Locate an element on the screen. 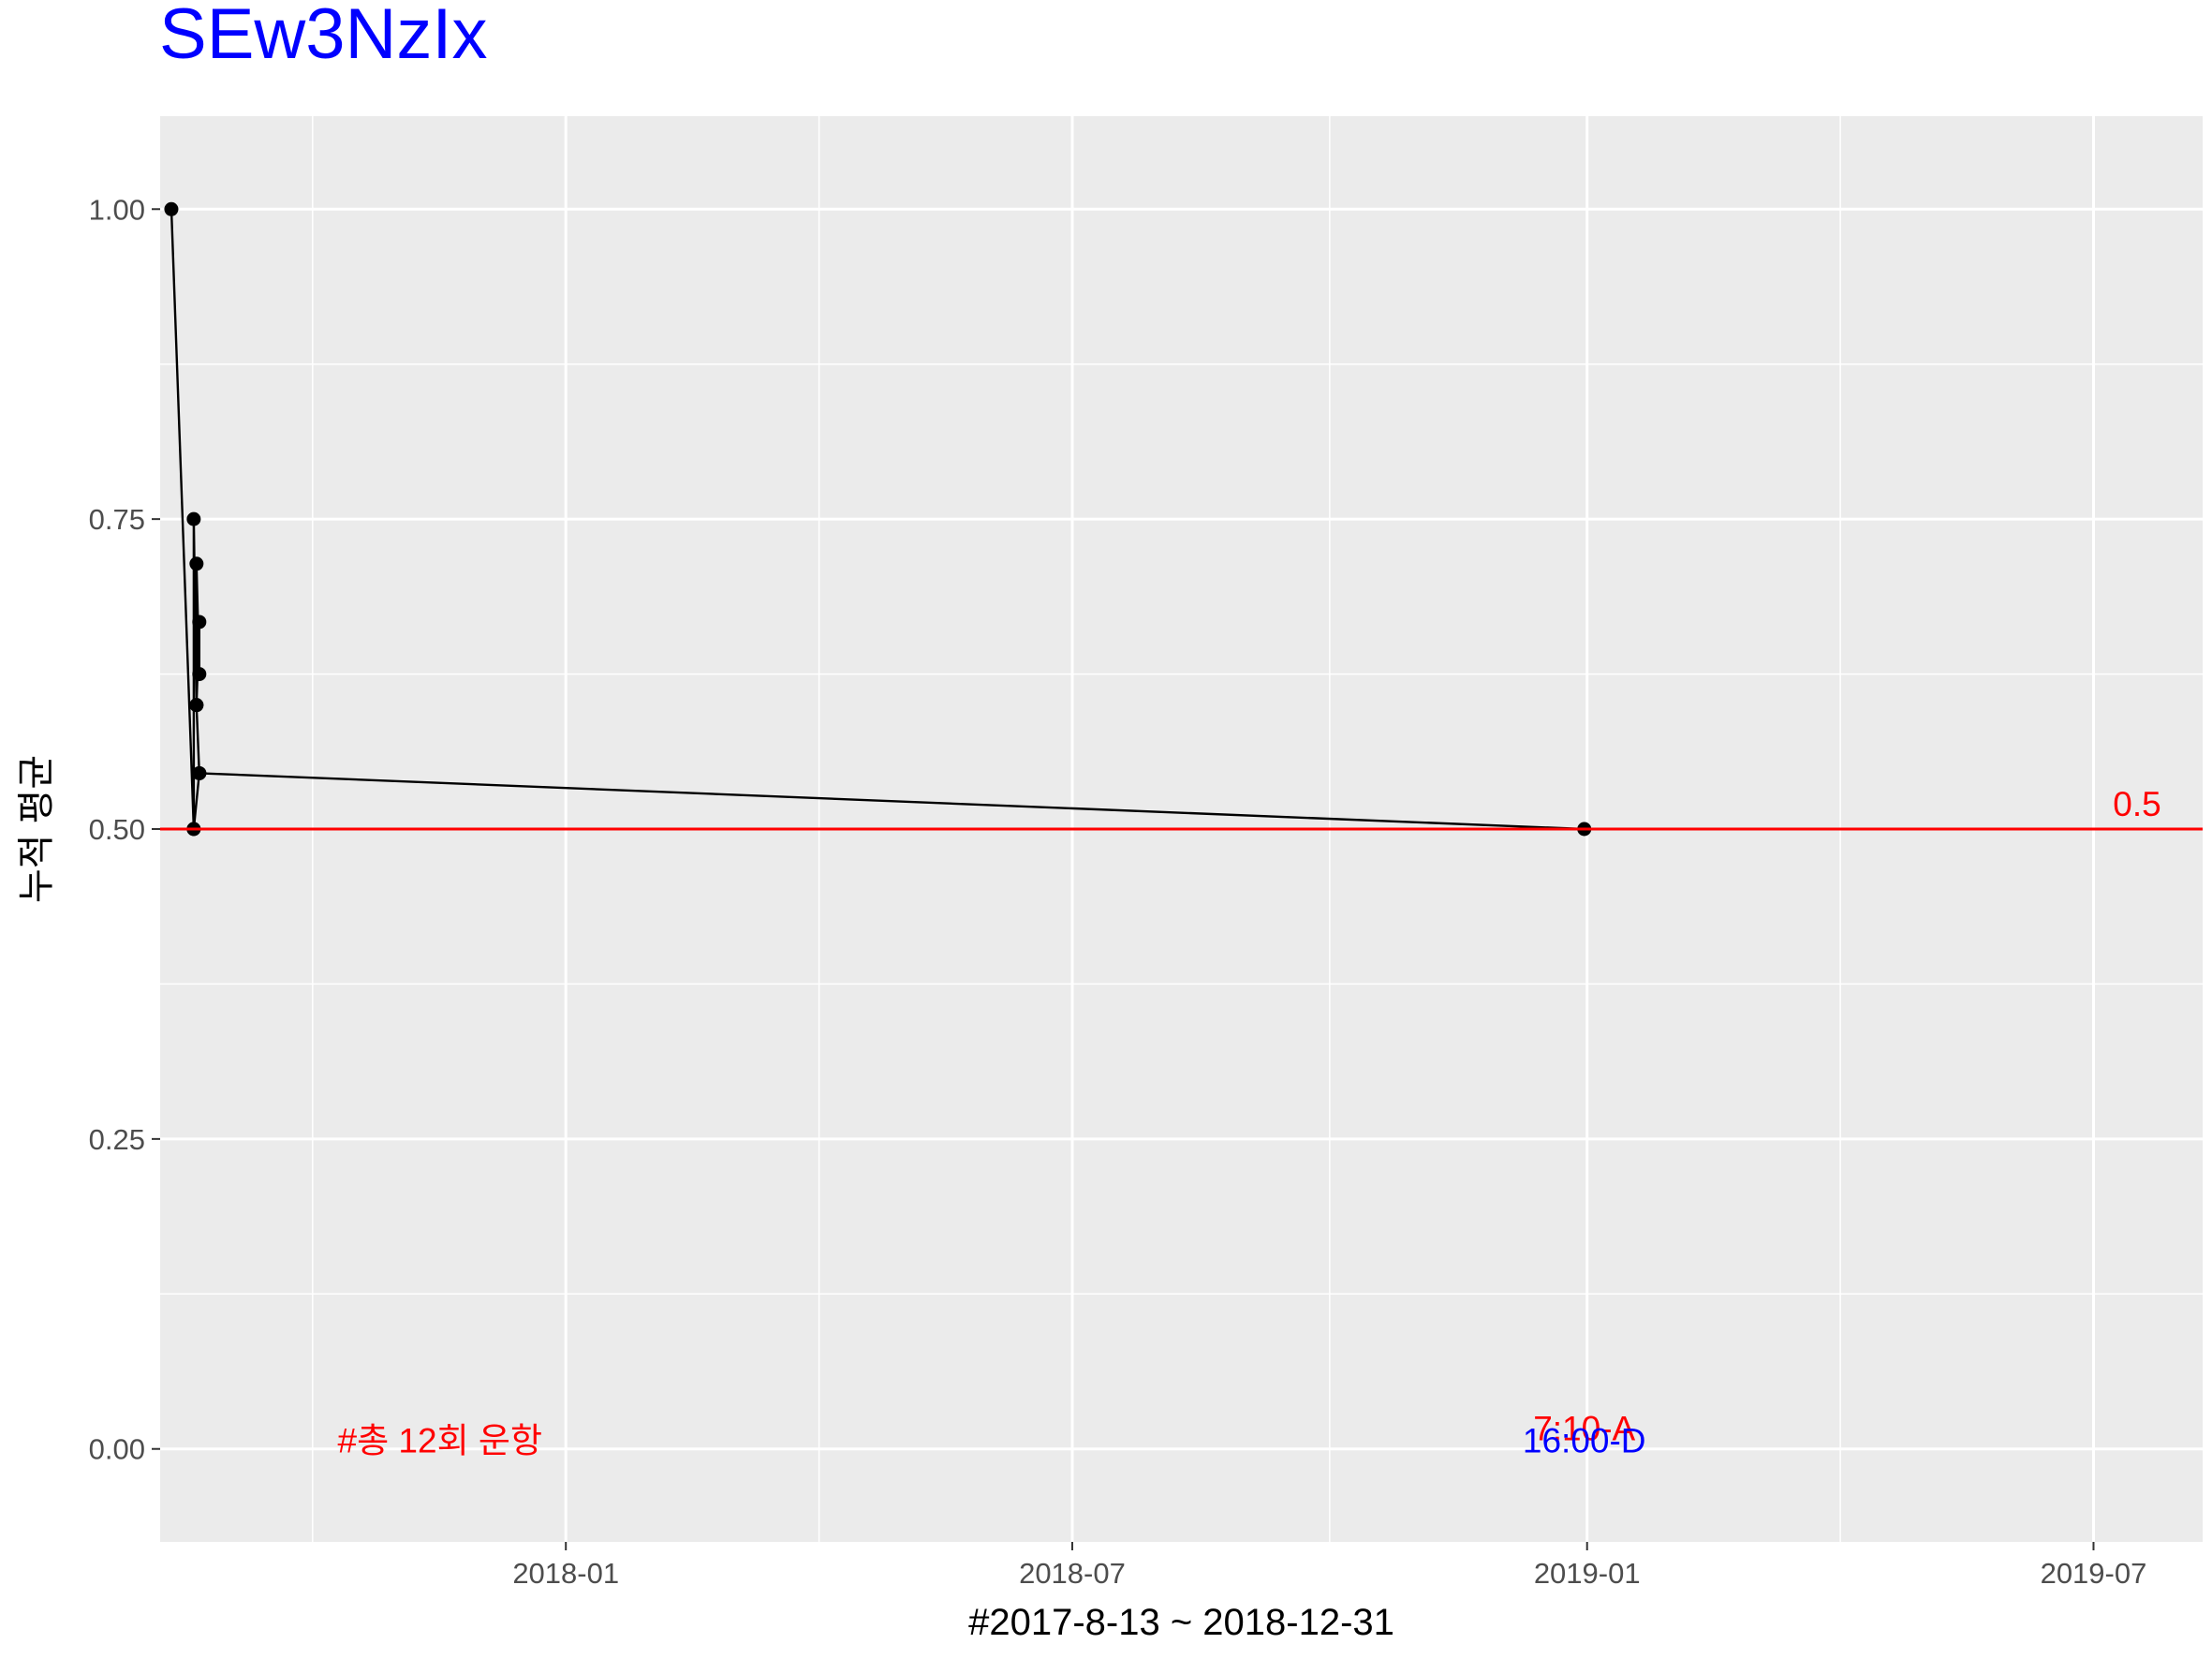 This screenshot has height=1659, width=2212. x-tick-label: 2019-01 is located at coordinates (1587, 1573).